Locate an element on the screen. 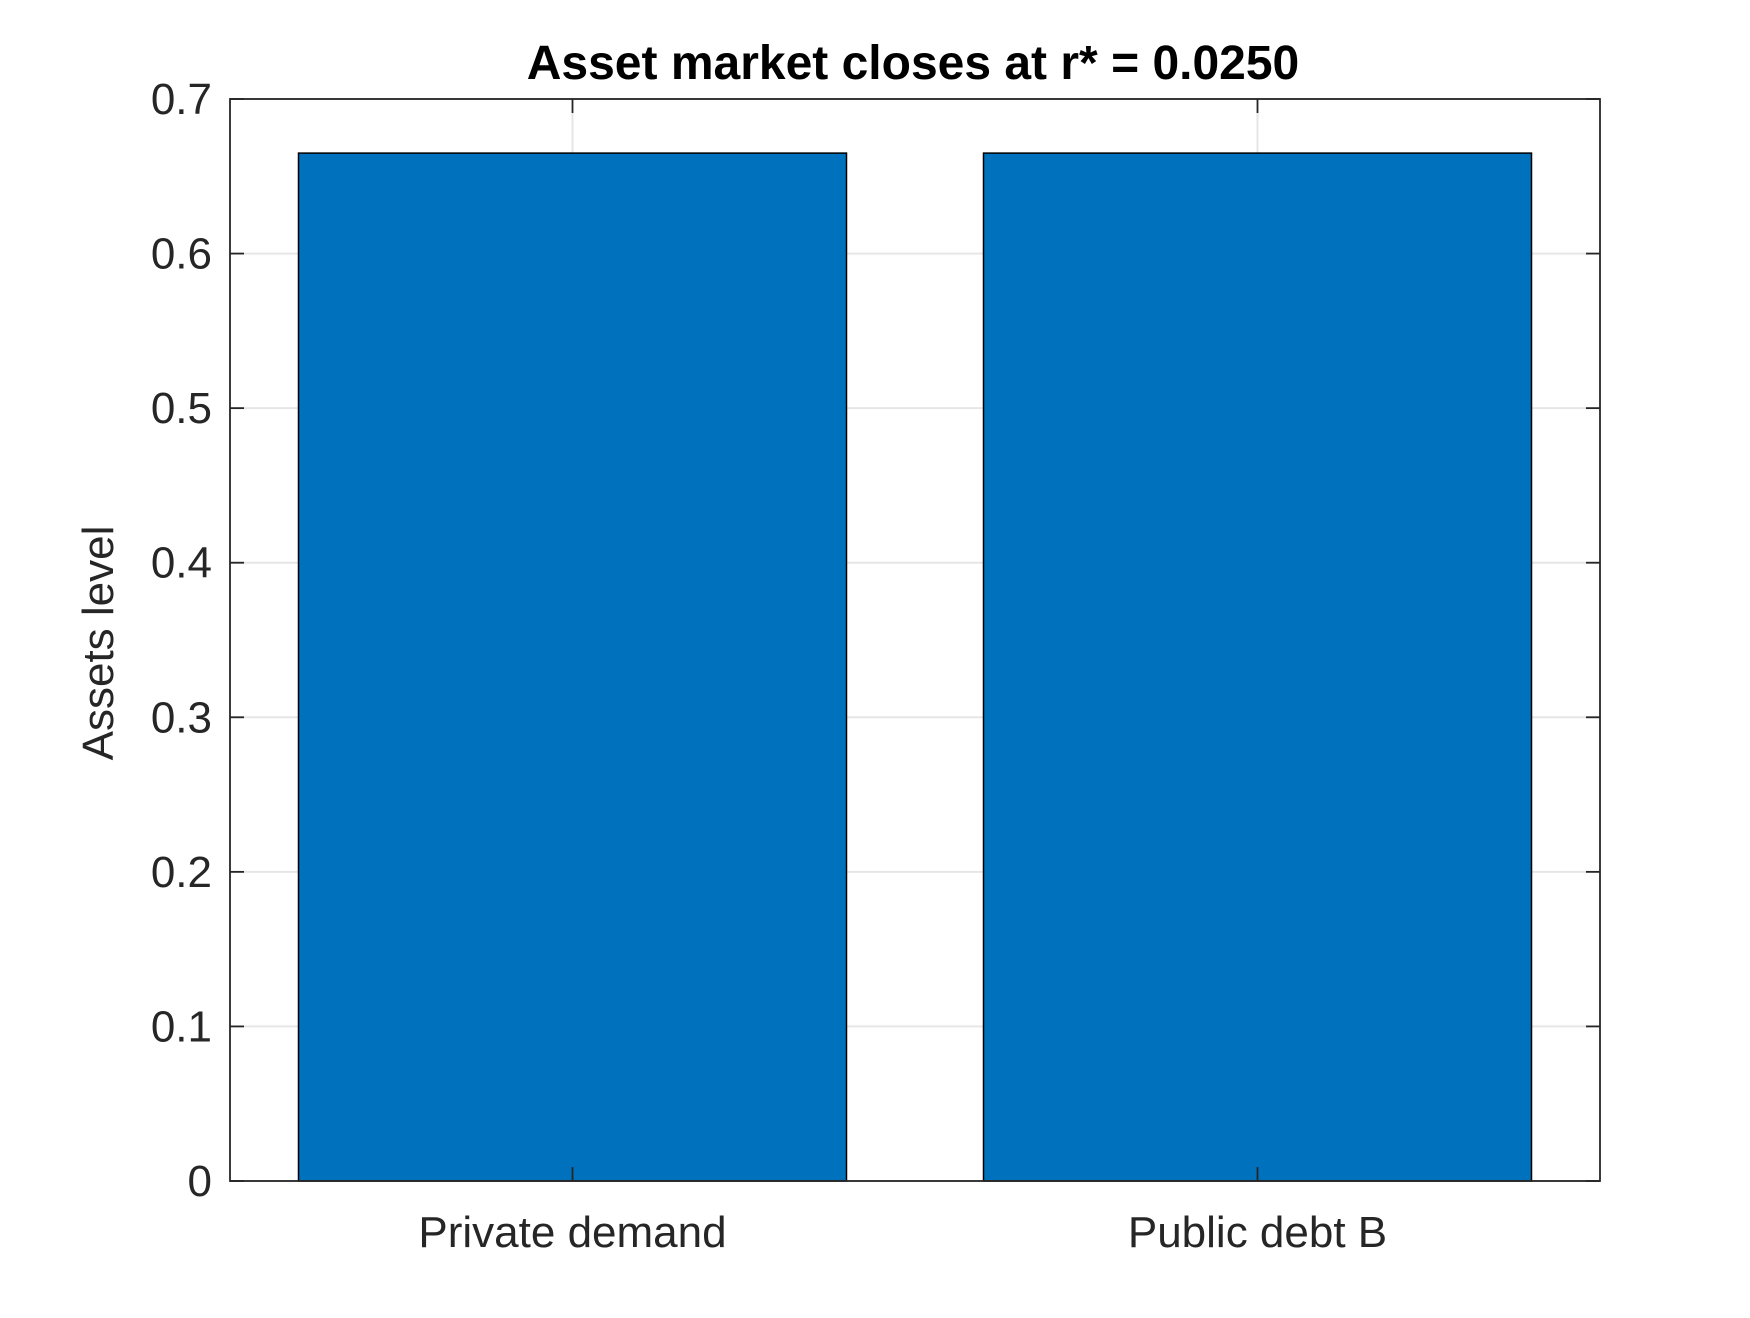 The width and height of the screenshot is (1750, 1318). x-tick-label: Private demand is located at coordinates (572, 1232).